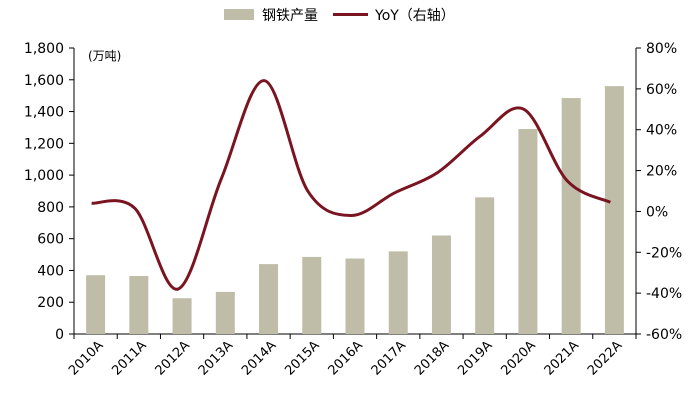  Describe the element at coordinates (50, 240) in the screenshot. I see `left-axis-tick-label: 600` at that location.